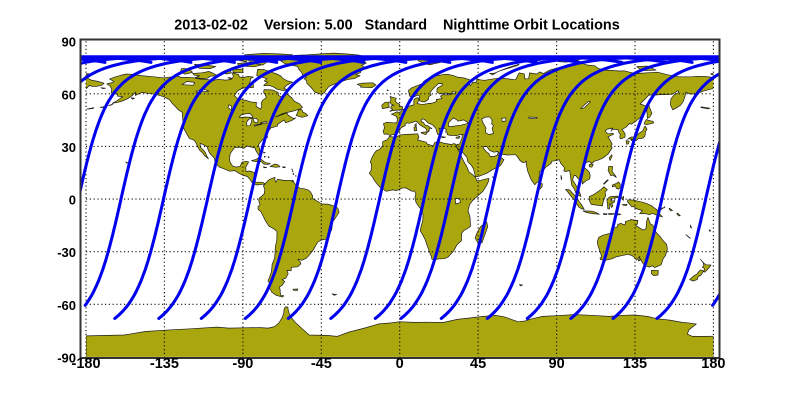  Describe the element at coordinates (635, 364) in the screenshot. I see `svg-text: 135` at that location.